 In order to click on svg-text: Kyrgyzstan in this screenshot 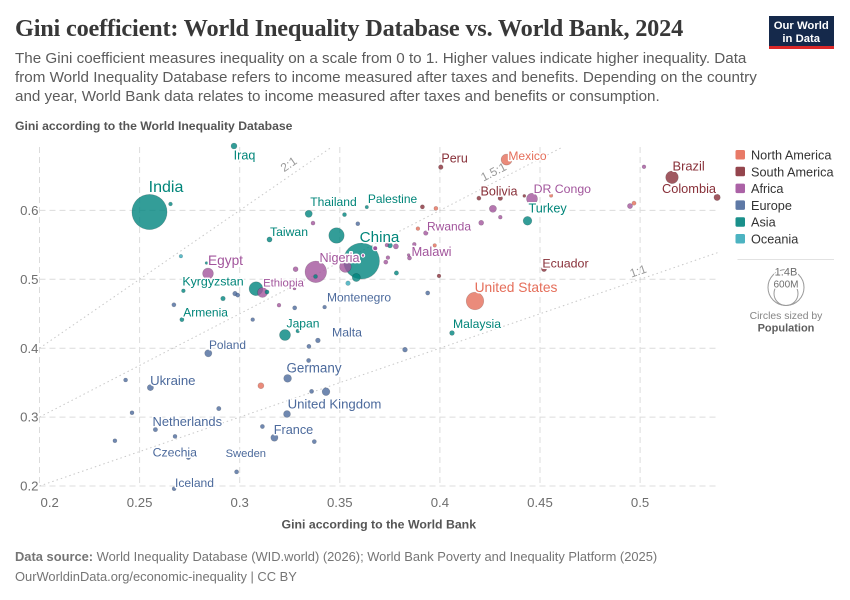, I will do `click(212, 282)`.